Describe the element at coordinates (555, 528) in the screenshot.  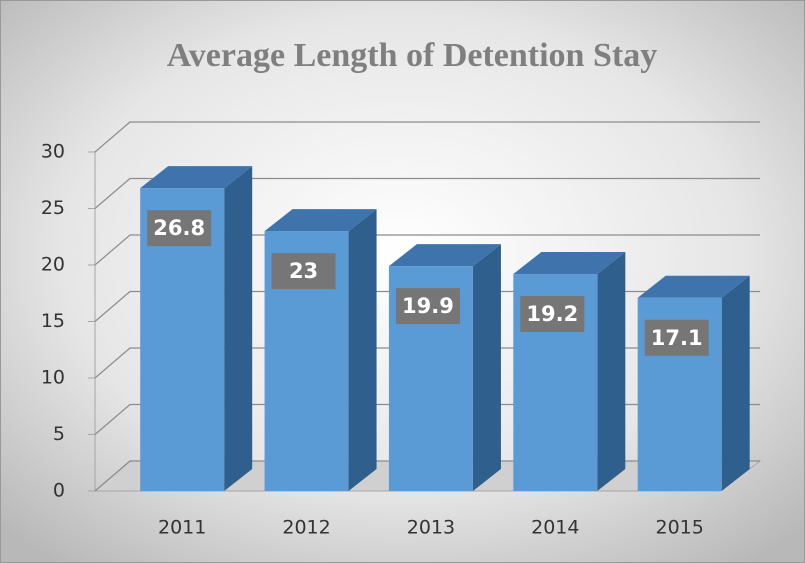
I see `x-tick-label: 2014` at that location.